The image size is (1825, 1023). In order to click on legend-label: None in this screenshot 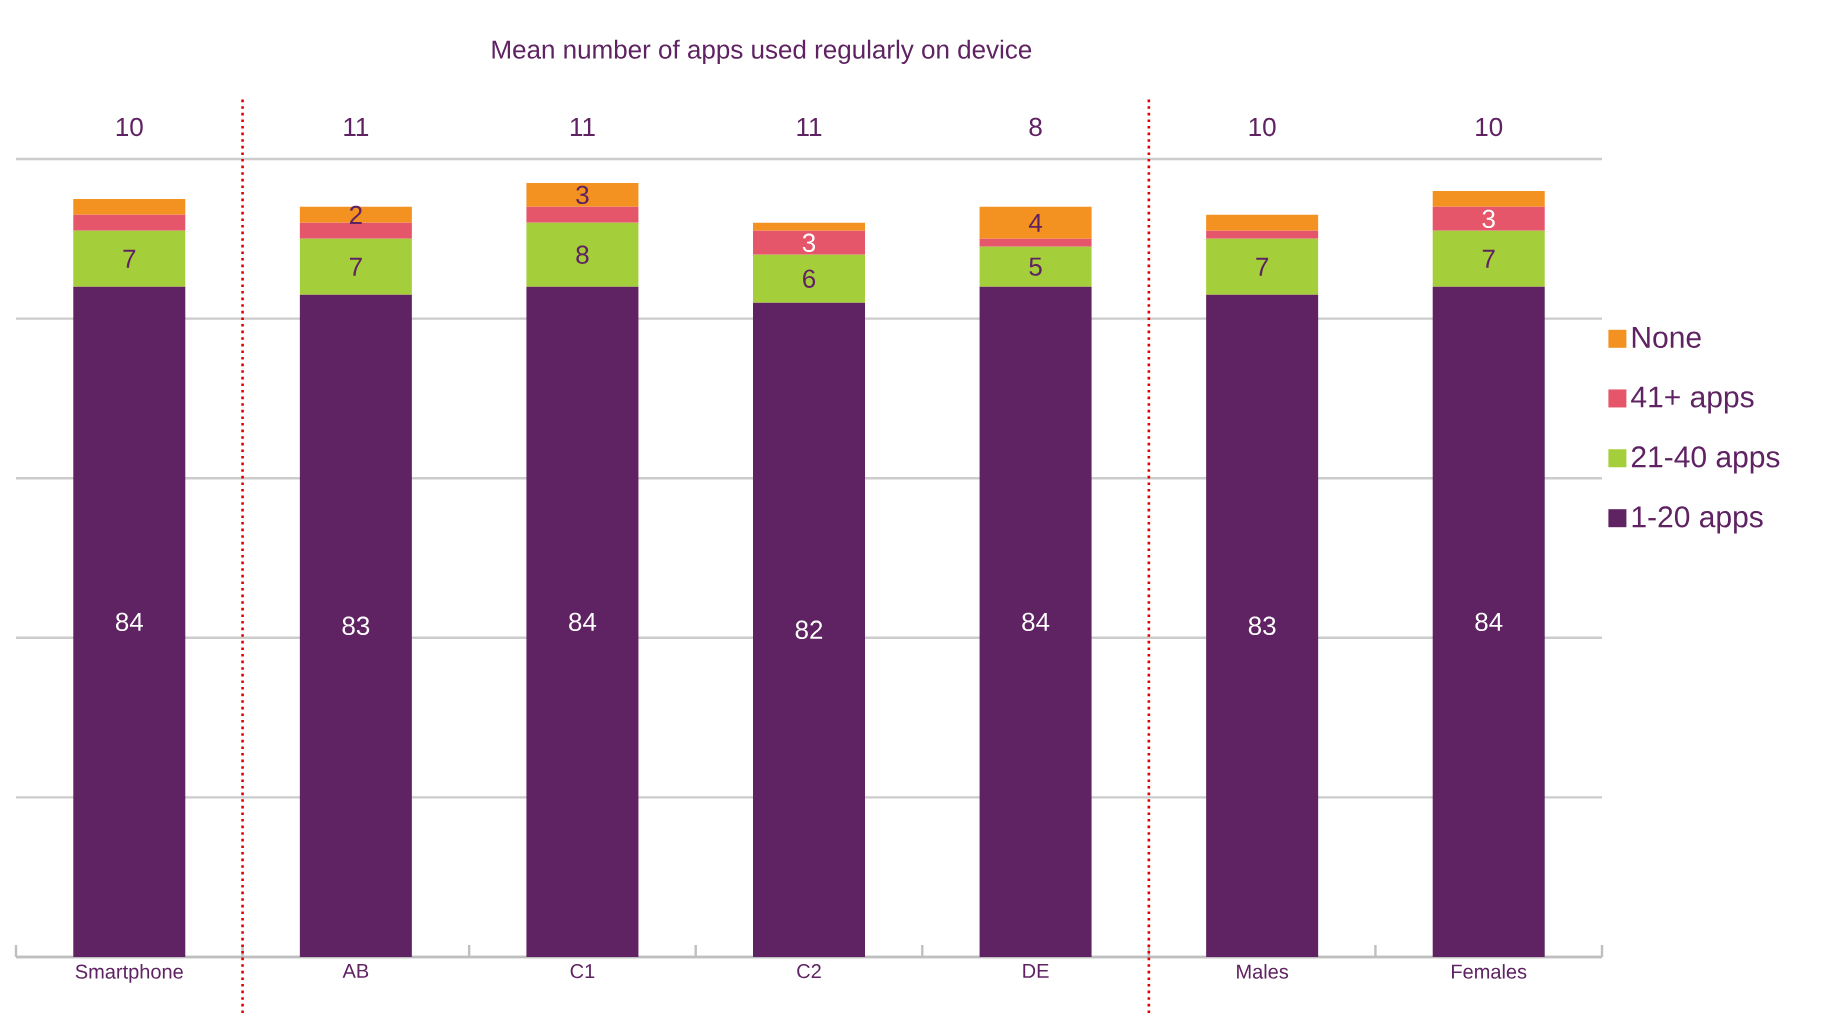, I will do `click(1666, 337)`.